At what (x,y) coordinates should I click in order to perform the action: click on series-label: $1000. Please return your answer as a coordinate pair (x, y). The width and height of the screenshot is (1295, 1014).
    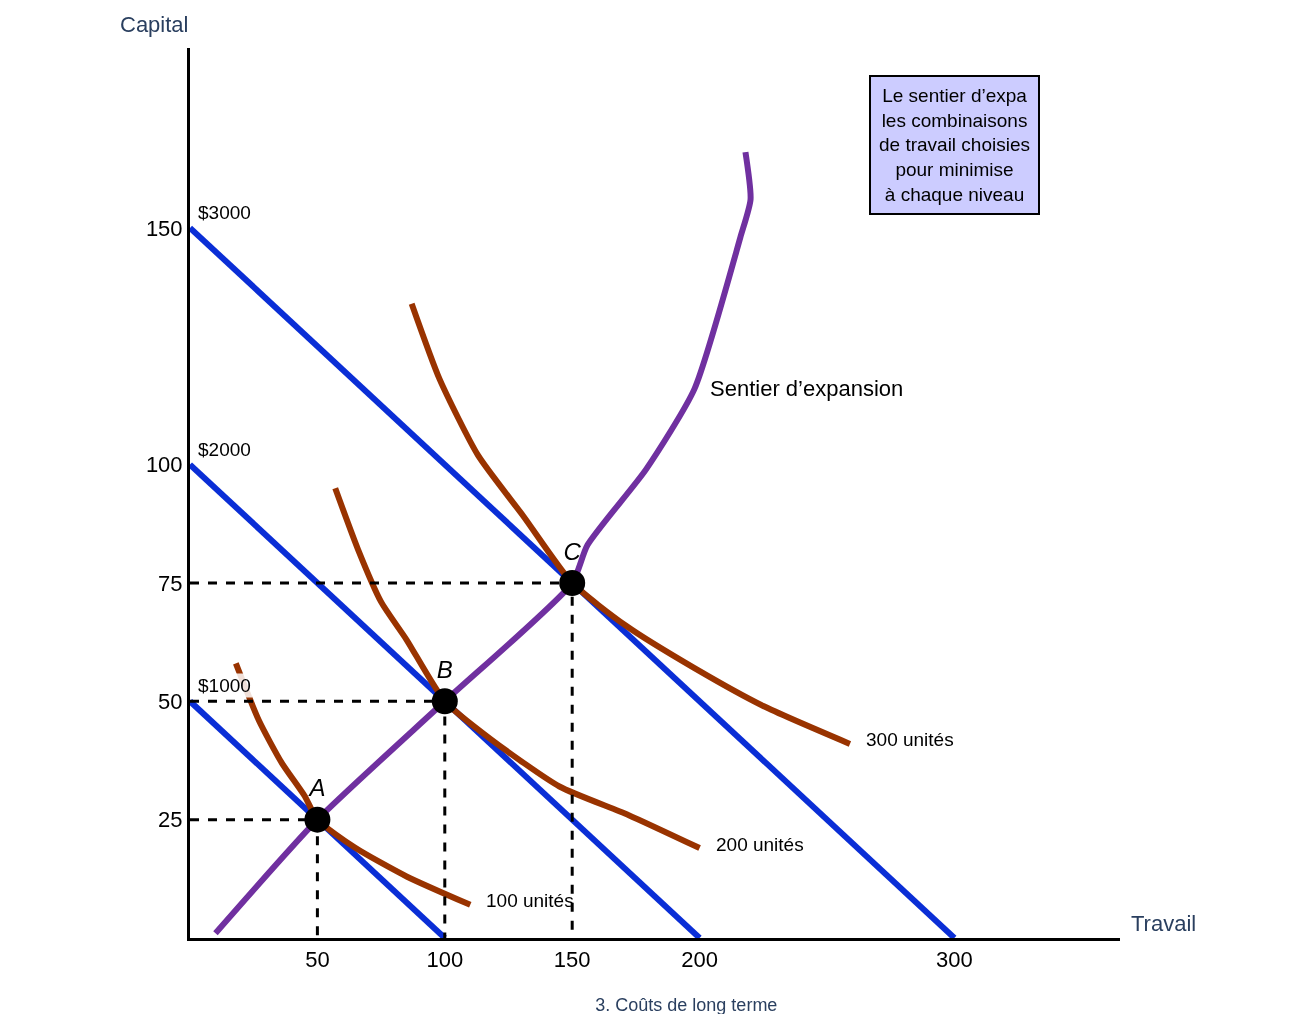
    Looking at the image, I should click on (224, 685).